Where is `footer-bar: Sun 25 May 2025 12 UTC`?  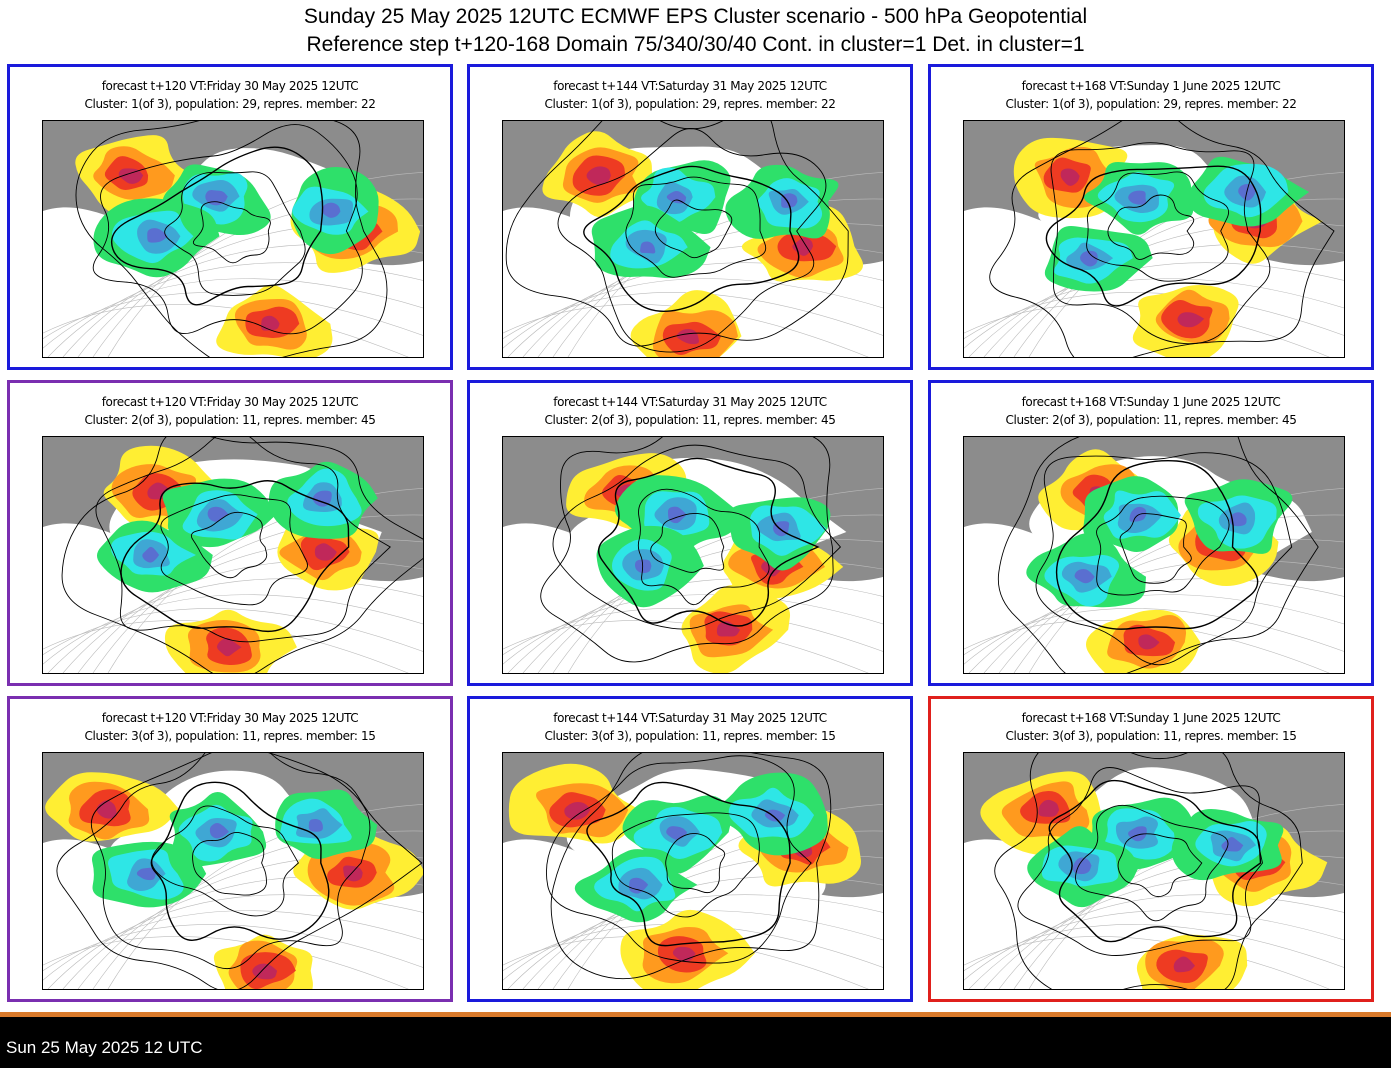
footer-bar: Sun 25 May 2025 12 UTC is located at coordinates (695, 1040).